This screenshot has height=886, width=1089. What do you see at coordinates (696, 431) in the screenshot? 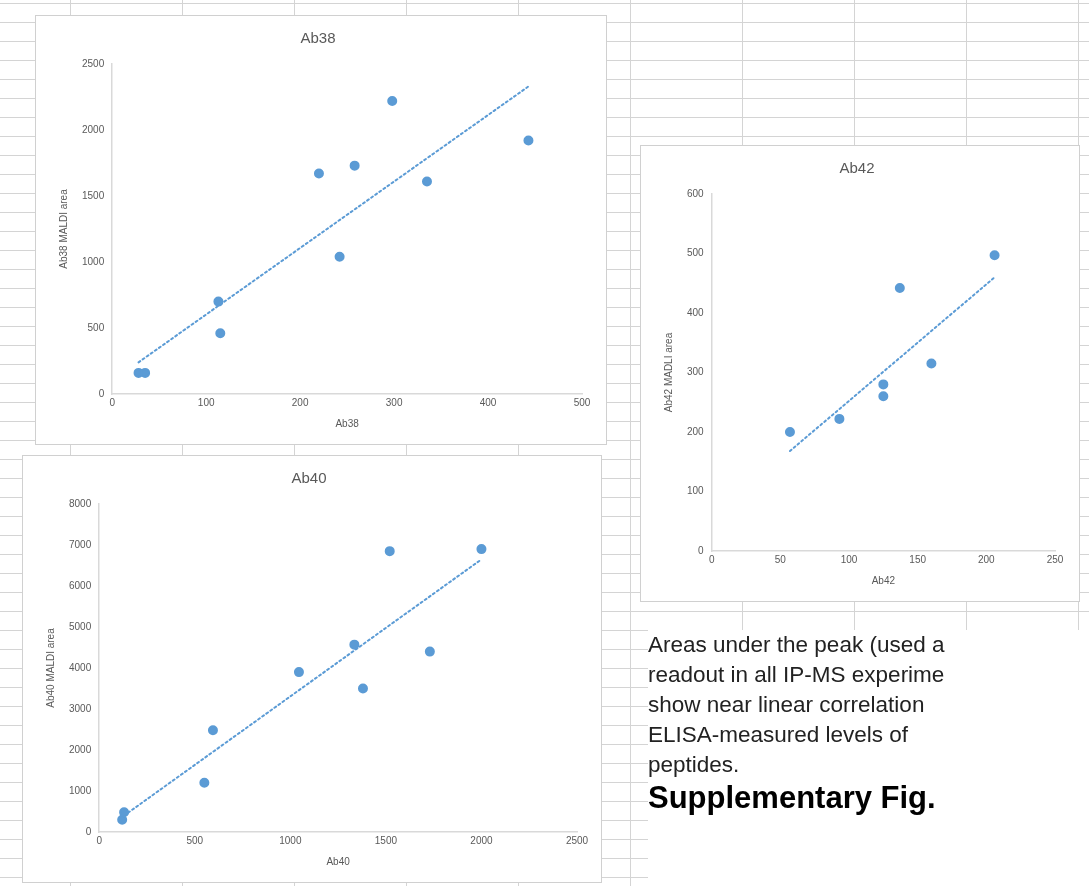
I see `y-tick-label: 200` at bounding box center [696, 431].